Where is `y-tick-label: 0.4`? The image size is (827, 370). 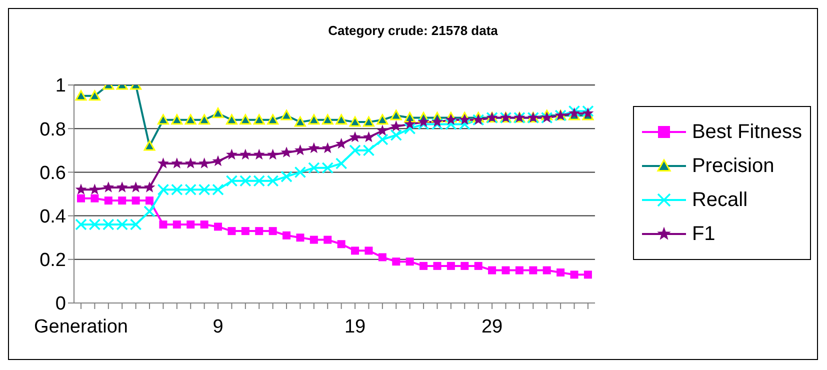 y-tick-label: 0.4 is located at coordinates (53, 217).